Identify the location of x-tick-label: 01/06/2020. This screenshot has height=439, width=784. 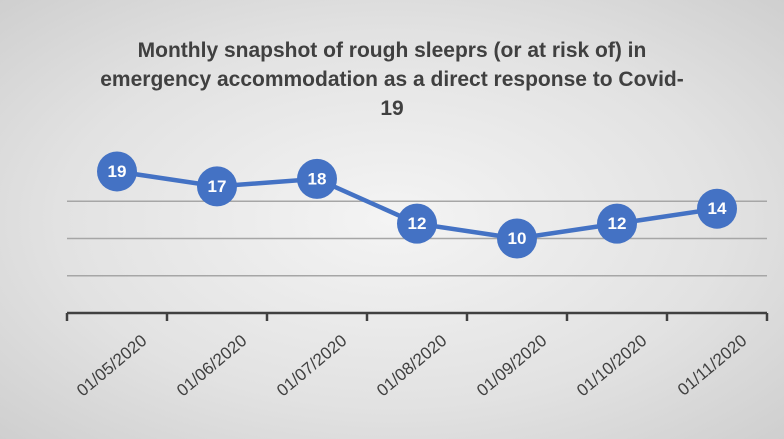
(211, 365).